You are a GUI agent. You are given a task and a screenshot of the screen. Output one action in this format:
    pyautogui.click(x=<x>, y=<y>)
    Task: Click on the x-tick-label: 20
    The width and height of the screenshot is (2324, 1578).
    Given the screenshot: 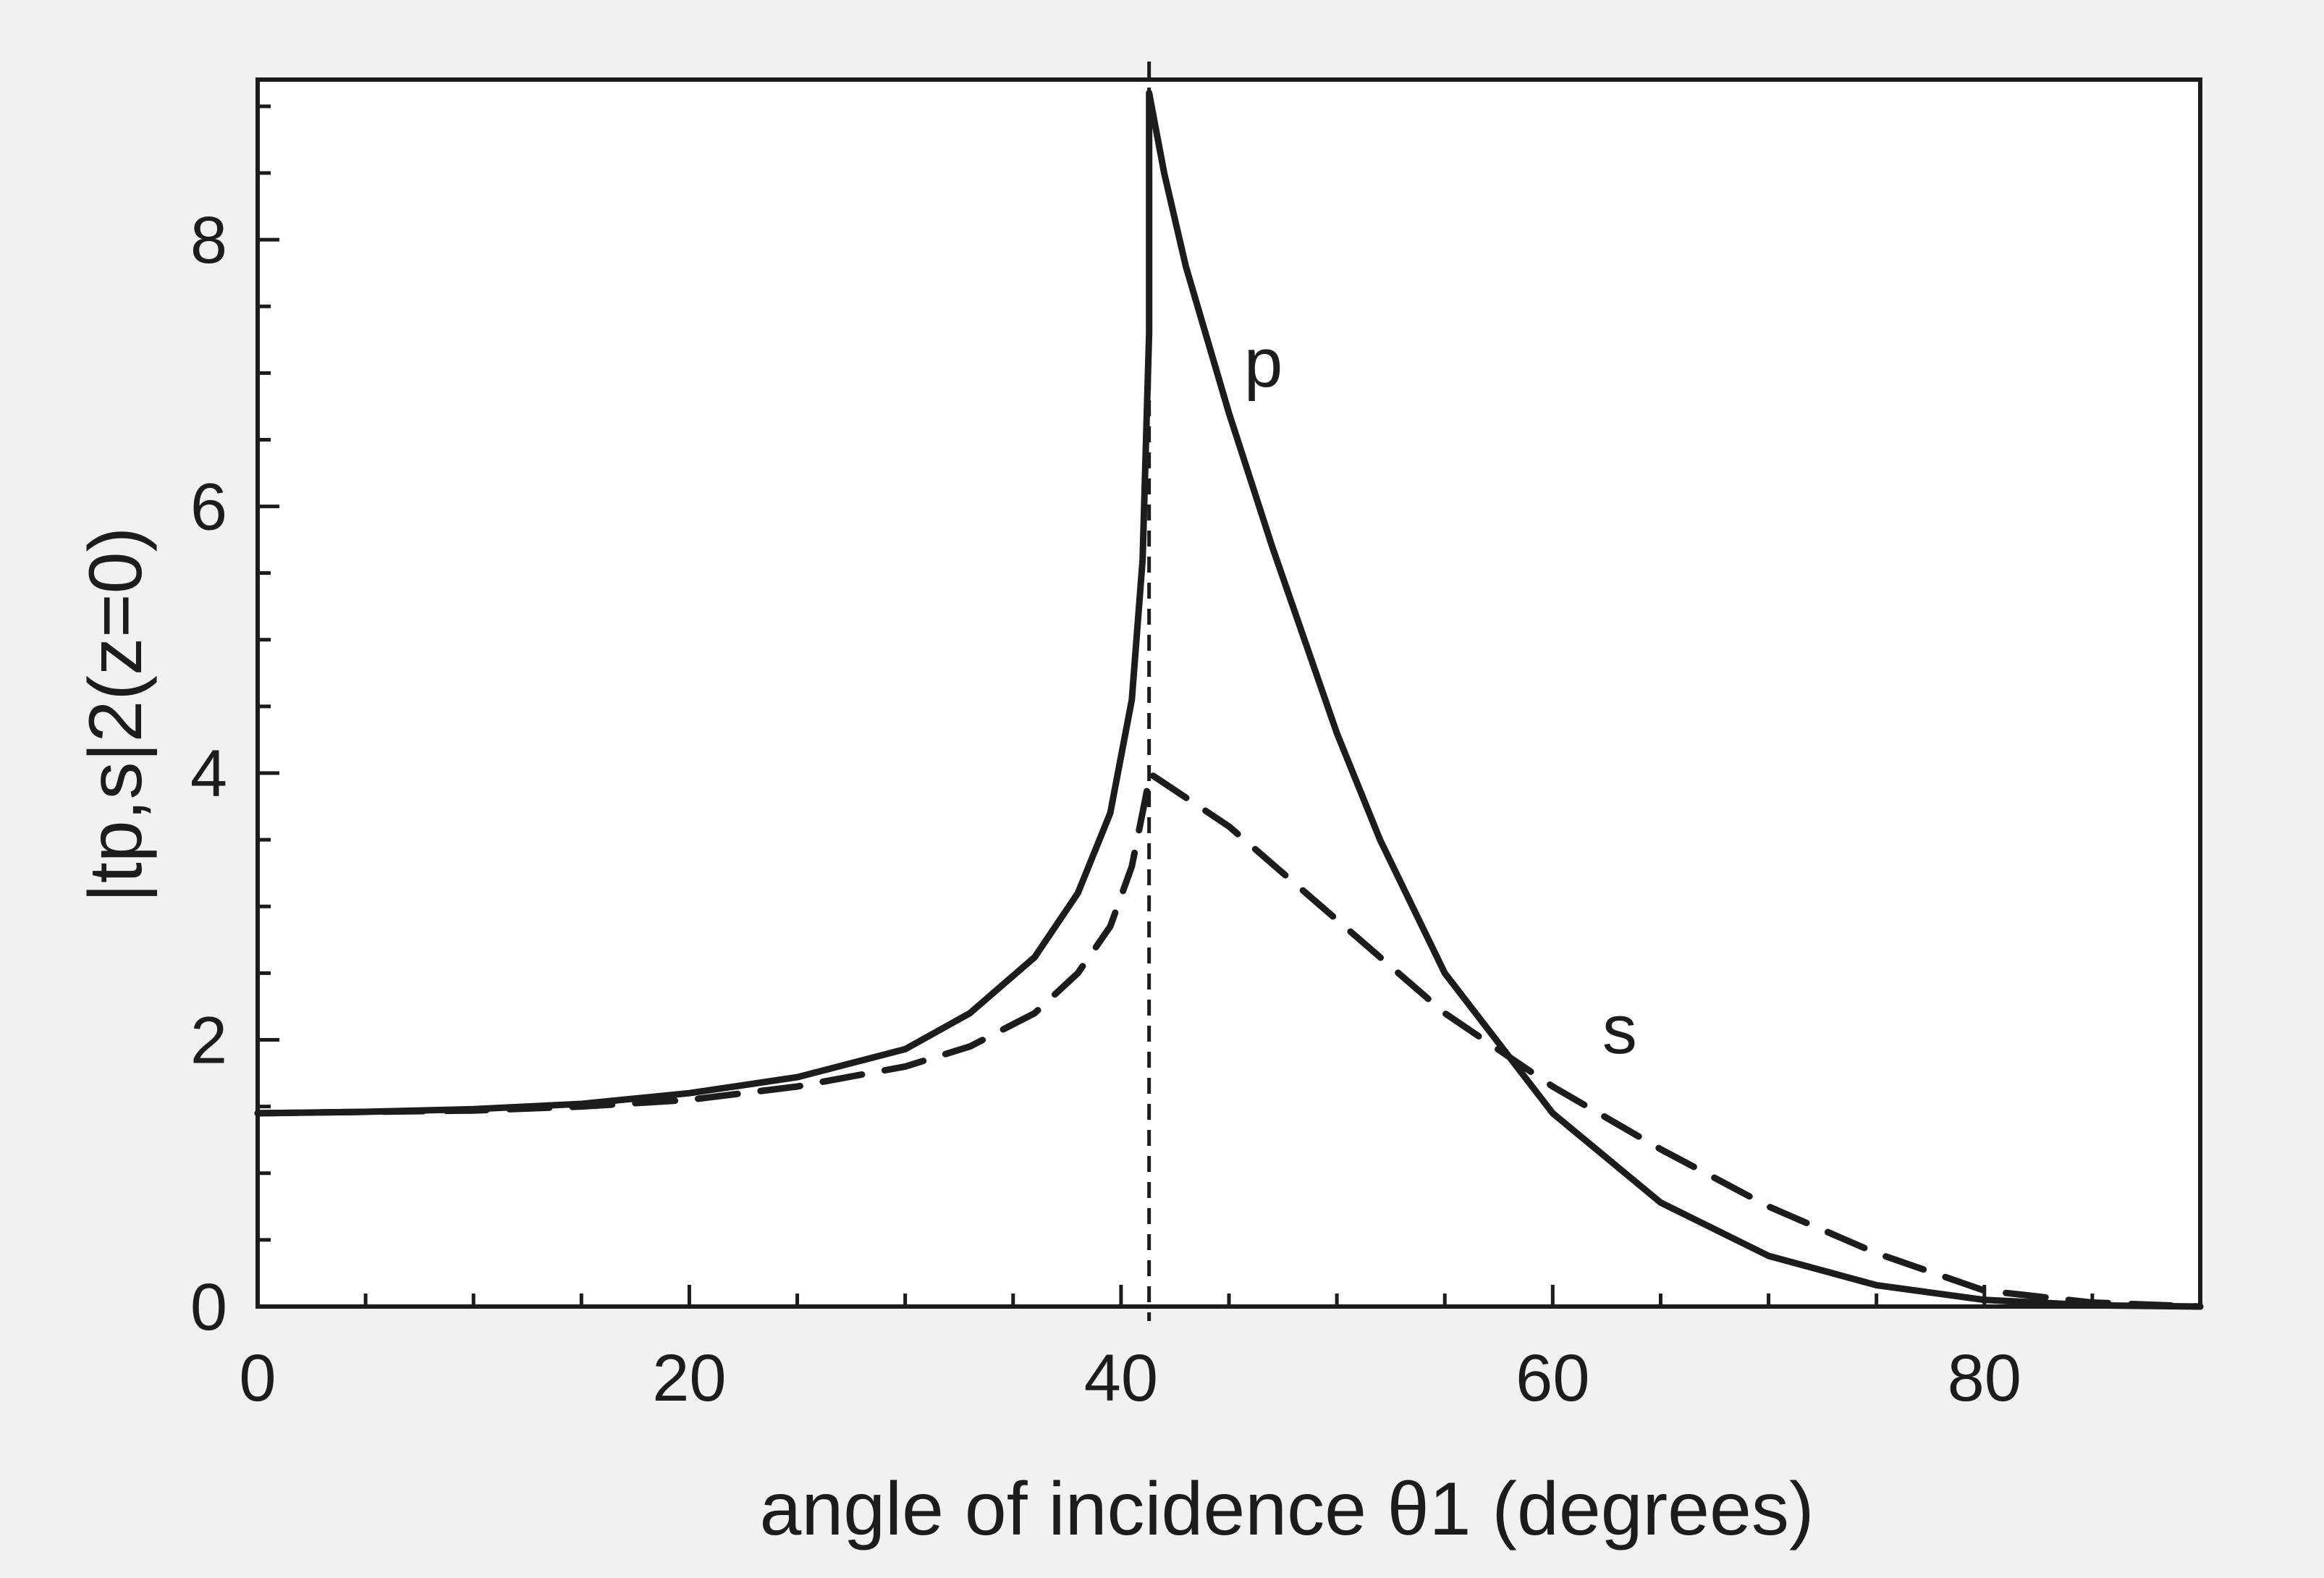 What is the action you would take?
    pyautogui.click(x=689, y=1378)
    